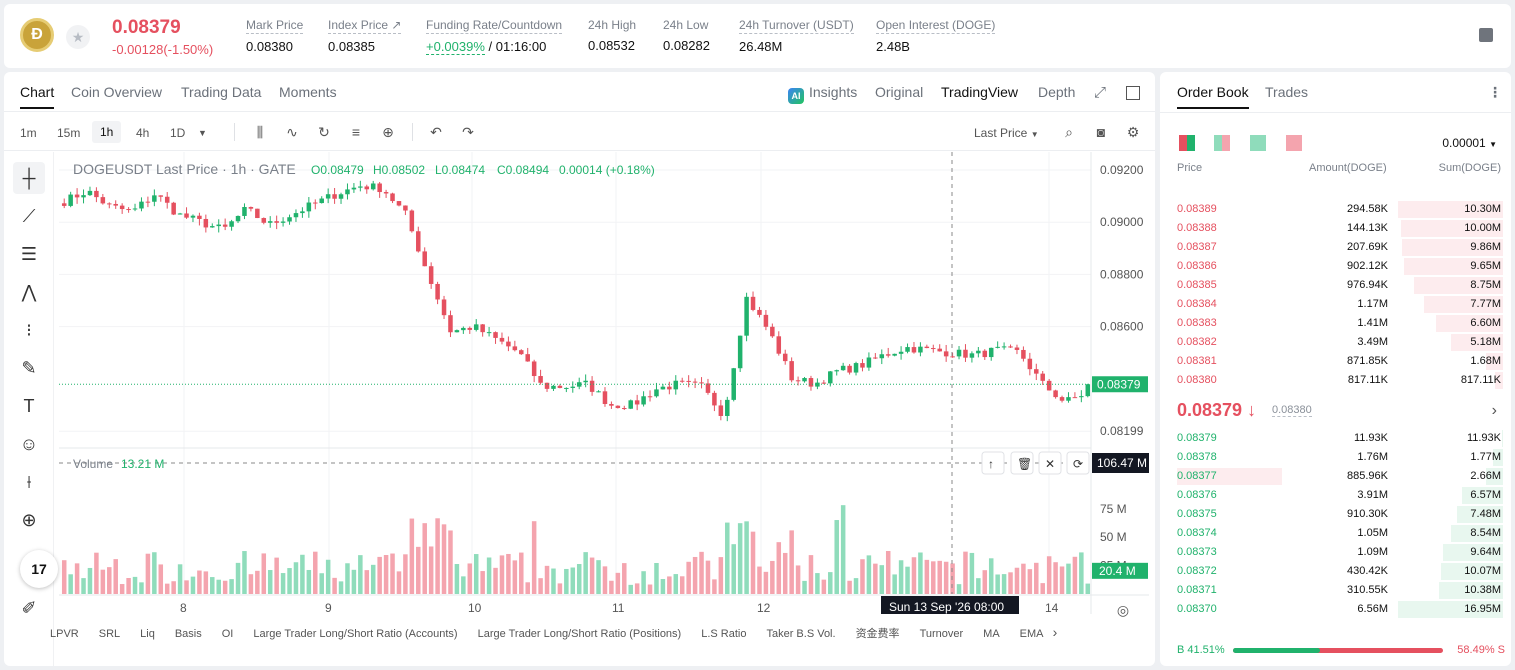 Image resolution: width=1515 pixels, height=670 pixels. I want to click on crosshair-tool-icon: ┼, so click(29, 178).